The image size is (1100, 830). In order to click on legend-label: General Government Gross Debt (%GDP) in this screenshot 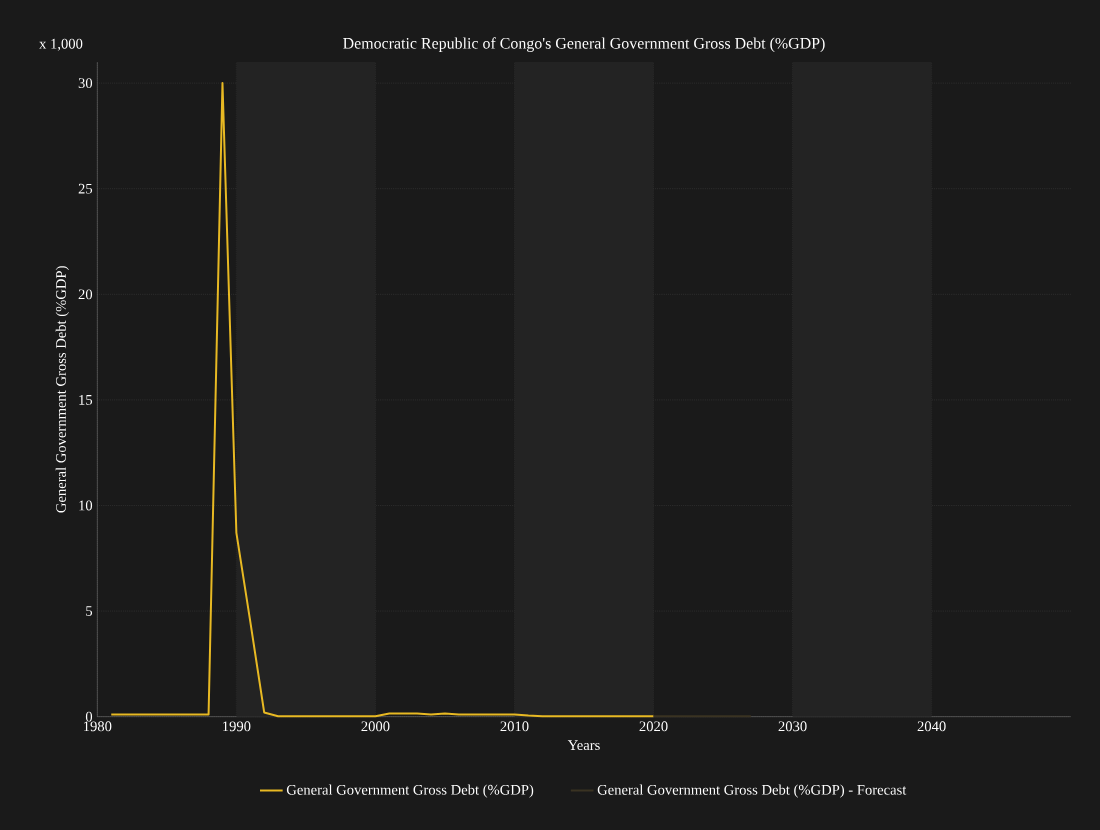, I will do `click(410, 791)`.